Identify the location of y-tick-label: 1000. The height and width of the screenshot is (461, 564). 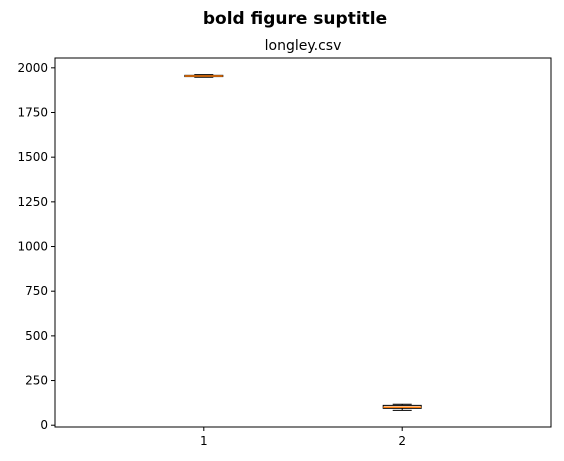
(32, 247).